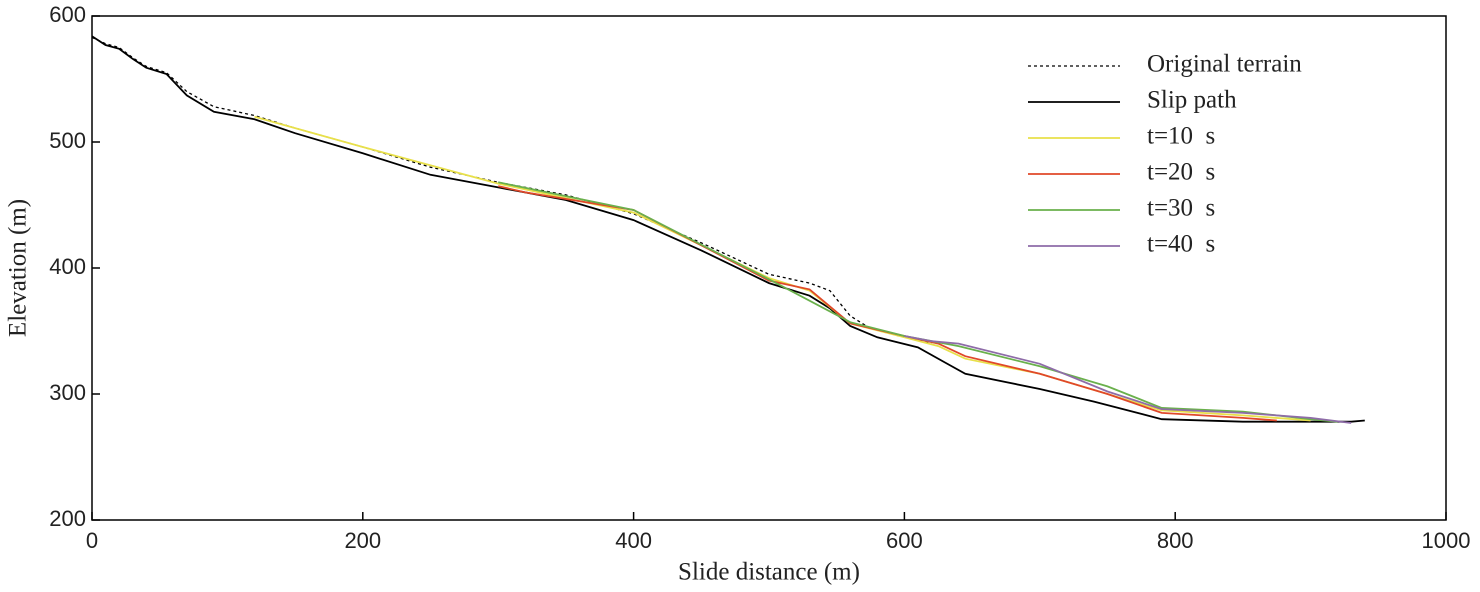 This screenshot has height=592, width=1480. I want to click on y-tick-label: 500, so click(67, 140).